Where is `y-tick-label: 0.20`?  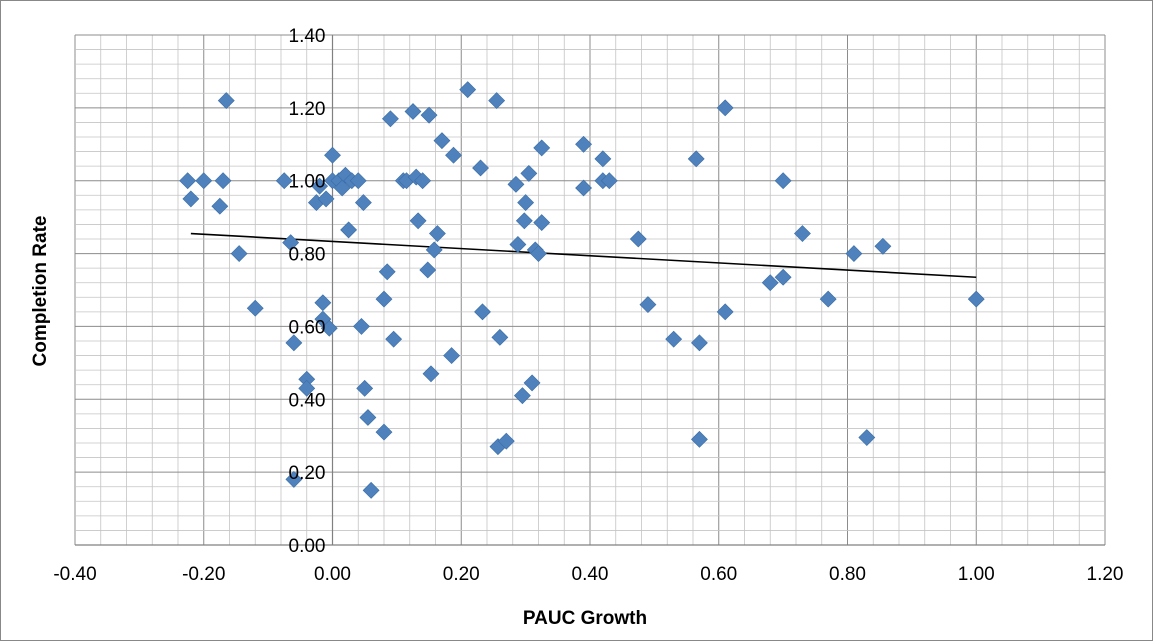
y-tick-label: 0.20 is located at coordinates (307, 473).